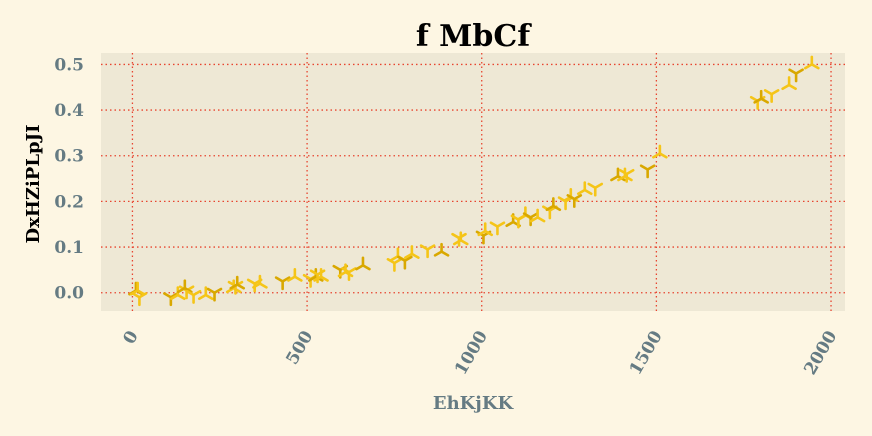 The height and width of the screenshot is (436, 872). Describe the element at coordinates (69, 202) in the screenshot. I see `y-tick-label: 0.2` at that location.